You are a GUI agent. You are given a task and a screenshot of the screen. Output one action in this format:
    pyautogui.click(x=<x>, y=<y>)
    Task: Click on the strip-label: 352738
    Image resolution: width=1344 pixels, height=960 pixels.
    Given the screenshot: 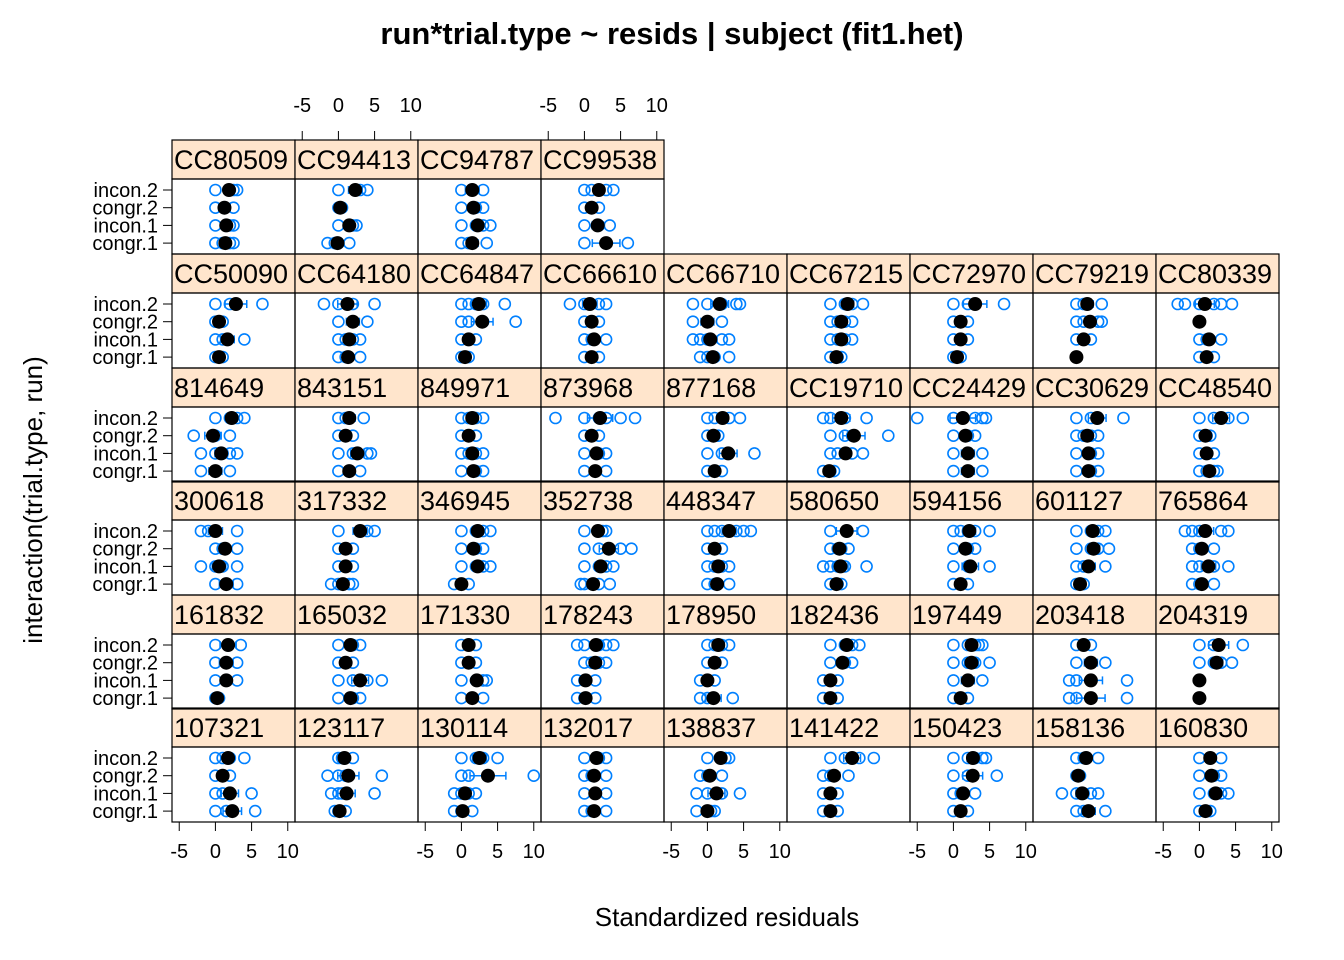 What is the action you would take?
    pyautogui.click(x=588, y=501)
    